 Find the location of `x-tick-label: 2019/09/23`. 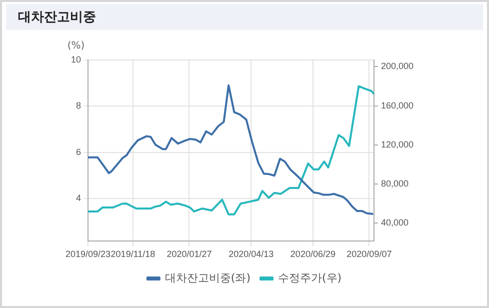

x-tick-label: 2019/09/23 is located at coordinates (88, 254).